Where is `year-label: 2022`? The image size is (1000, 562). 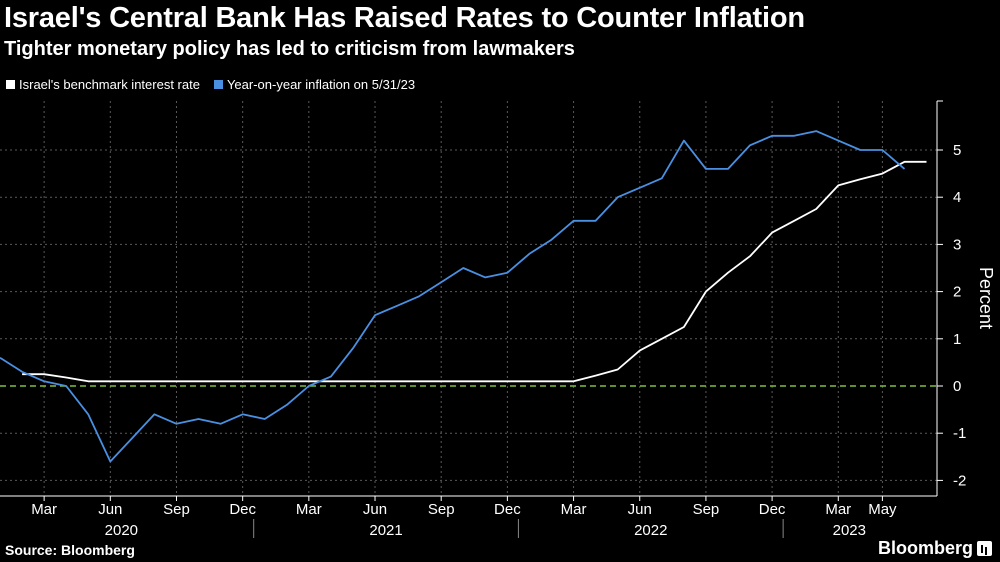 year-label: 2022 is located at coordinates (650, 530).